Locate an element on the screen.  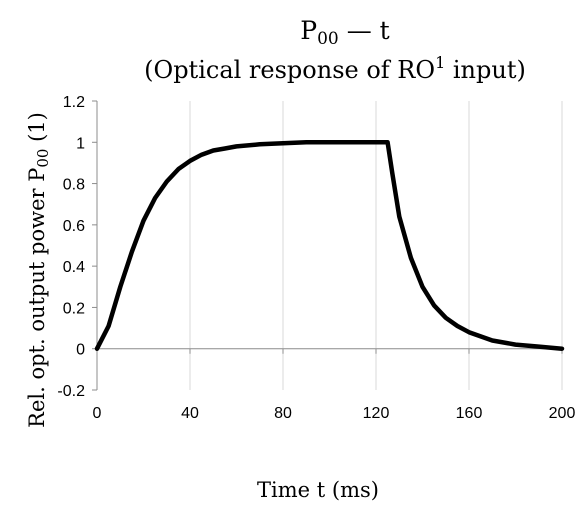
y-axis-label-end: (1) is located at coordinates (37, 130).